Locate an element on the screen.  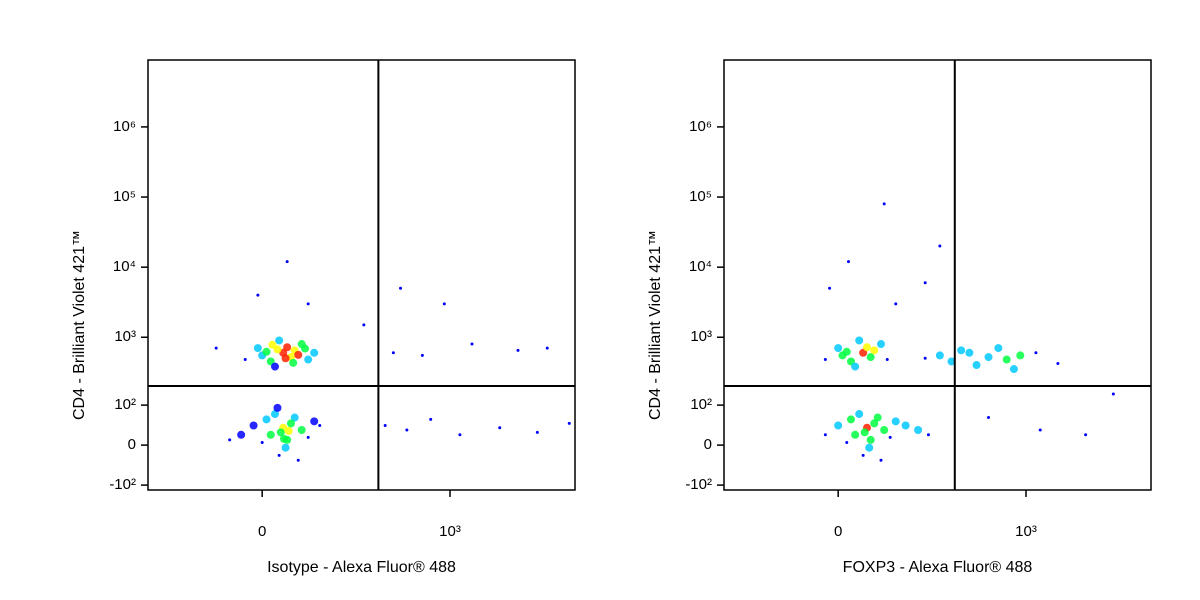
y-tick-label: 10⁵ is located at coordinates (124, 196).